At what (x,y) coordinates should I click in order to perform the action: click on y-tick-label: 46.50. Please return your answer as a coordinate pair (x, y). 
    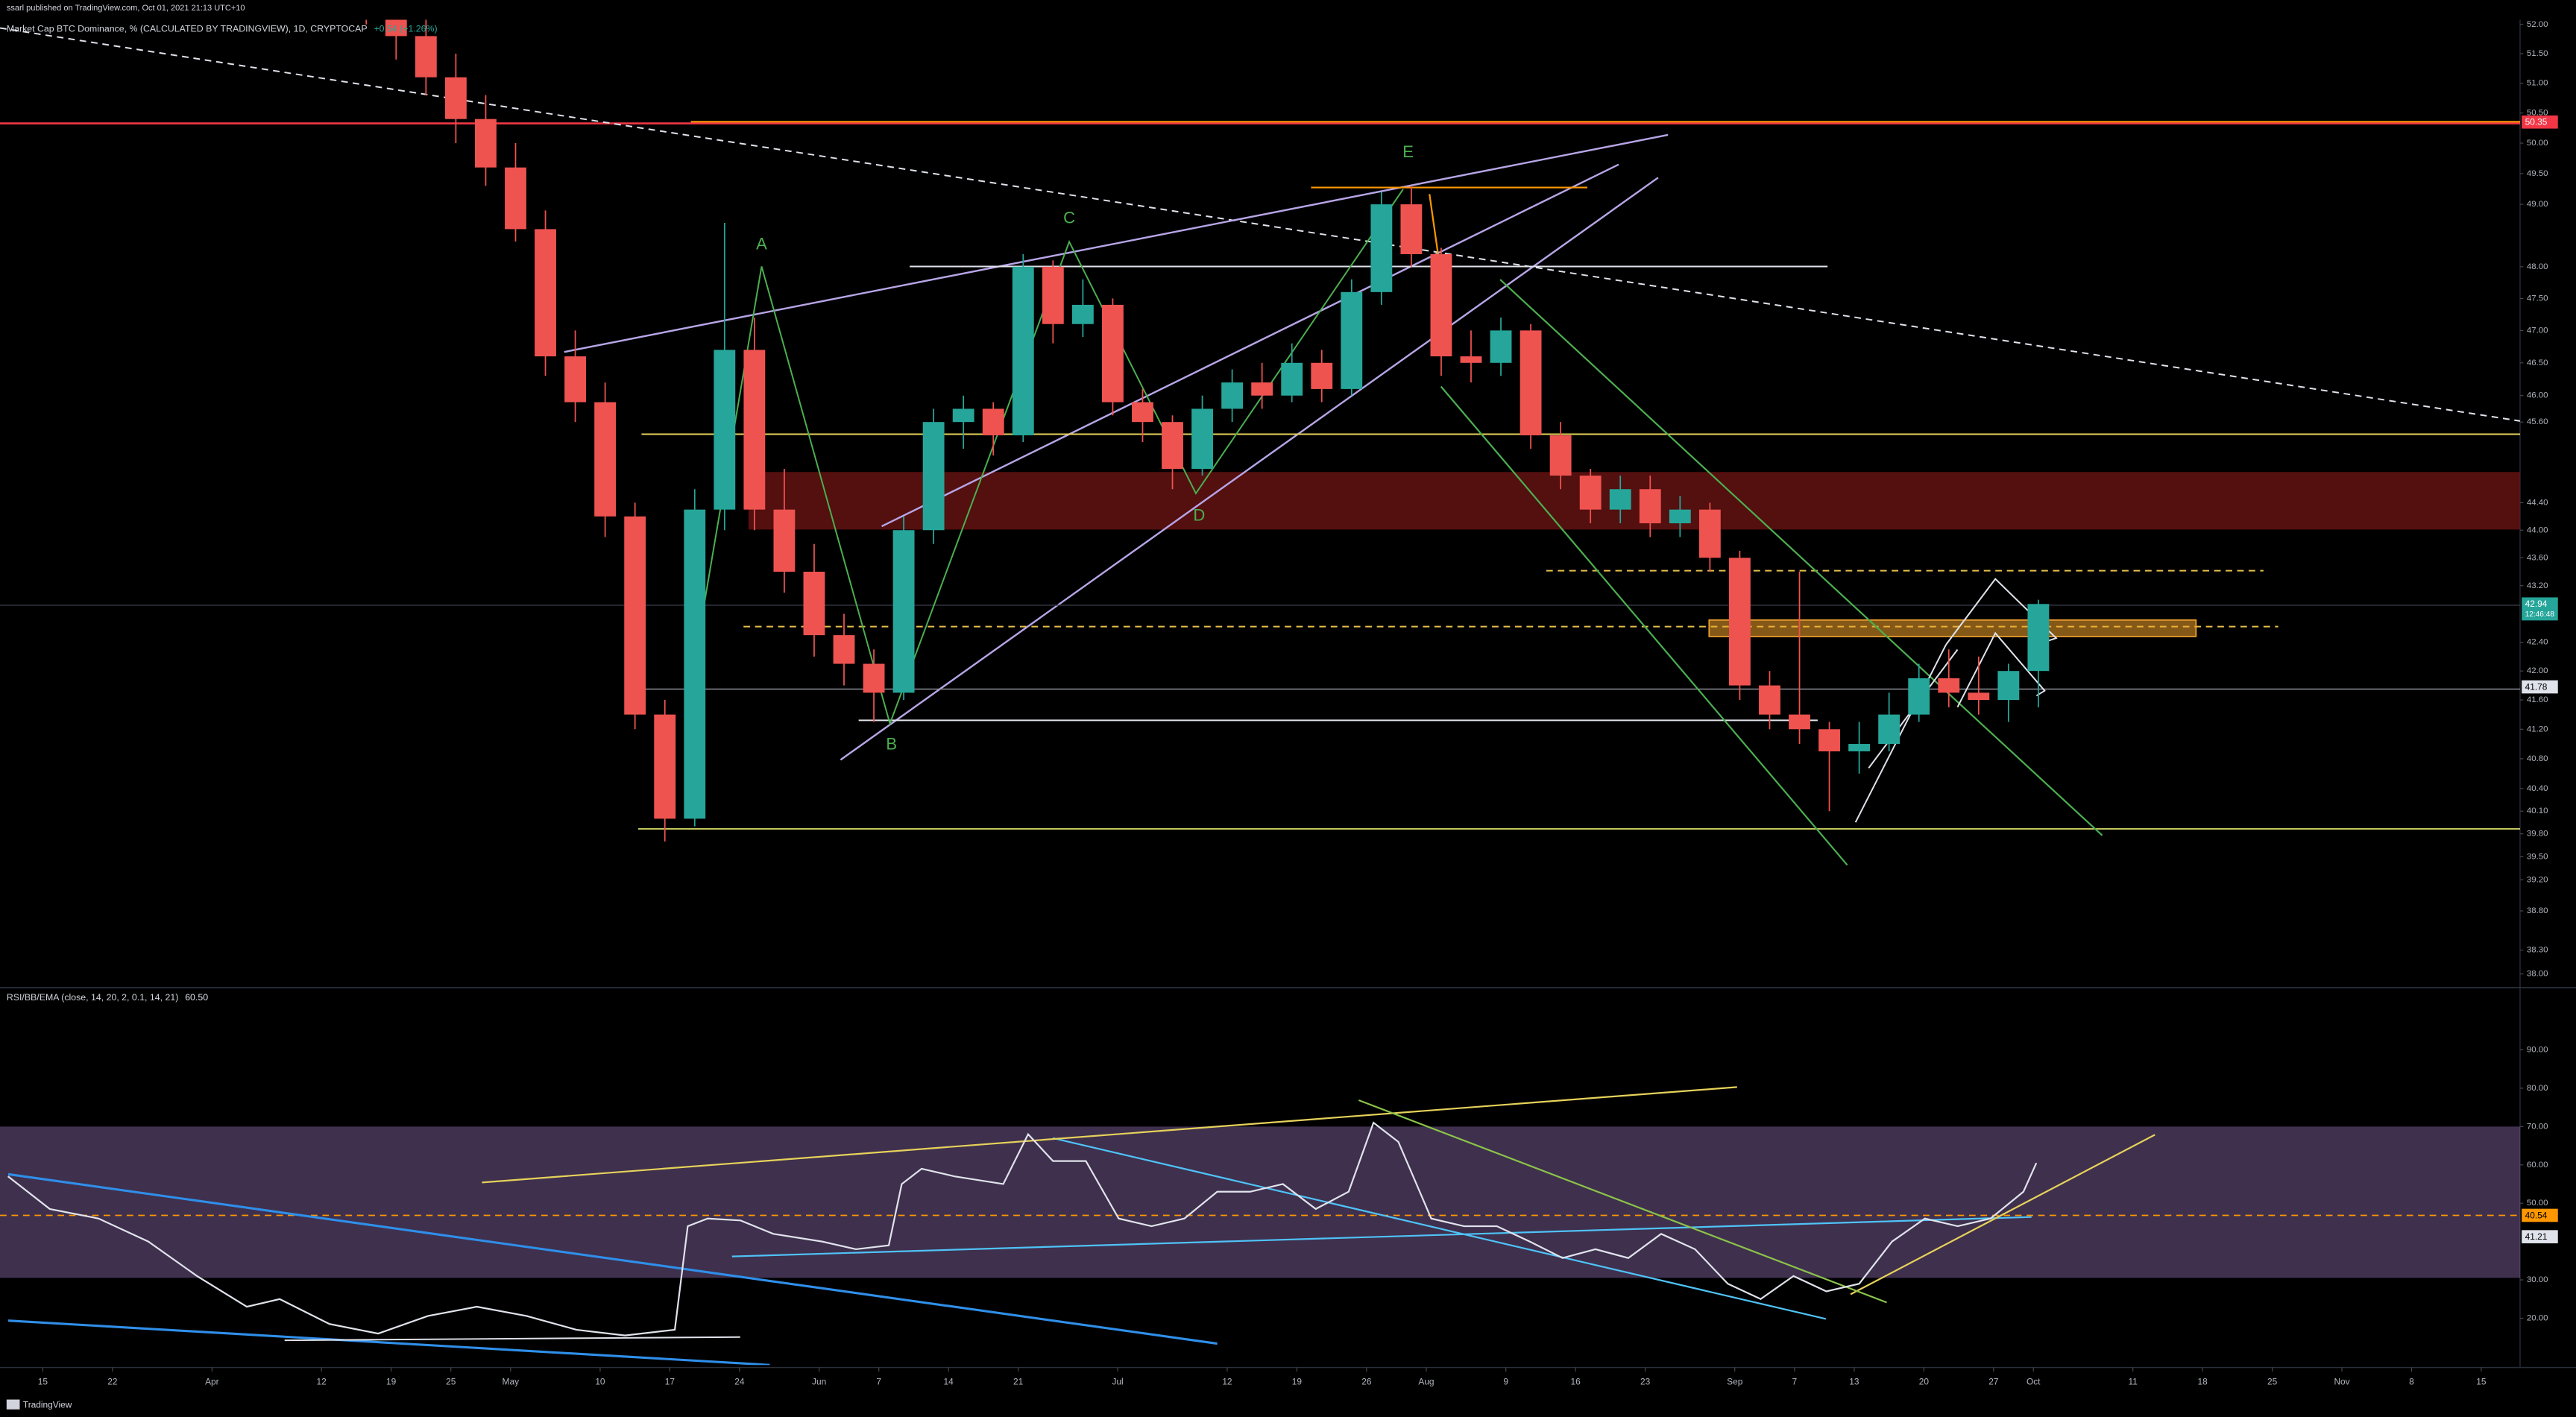
    Looking at the image, I should click on (2537, 363).